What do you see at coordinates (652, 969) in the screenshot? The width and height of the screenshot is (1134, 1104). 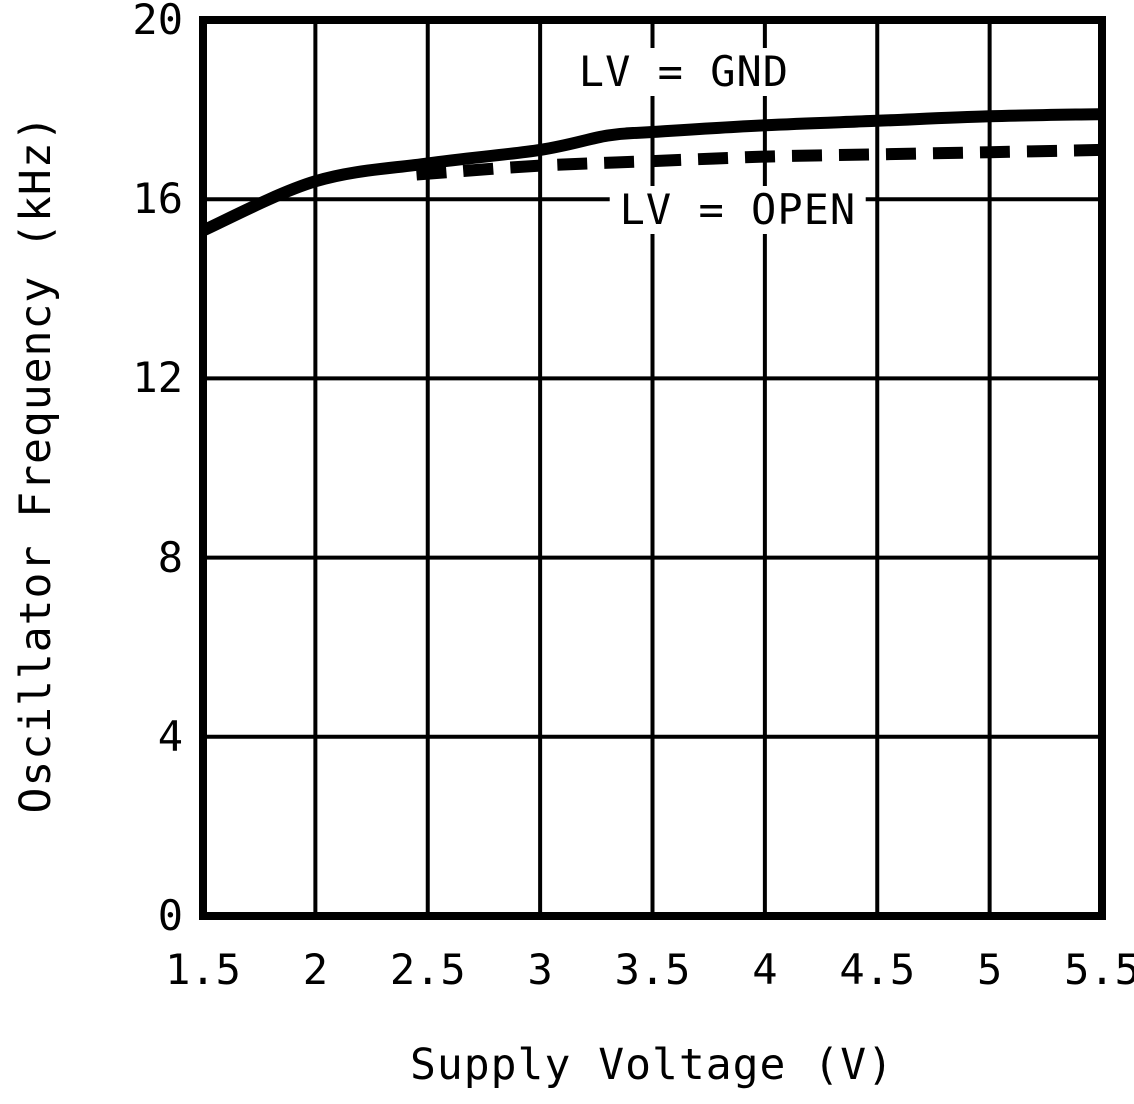 I see `x-tick-label: 3.5` at bounding box center [652, 969].